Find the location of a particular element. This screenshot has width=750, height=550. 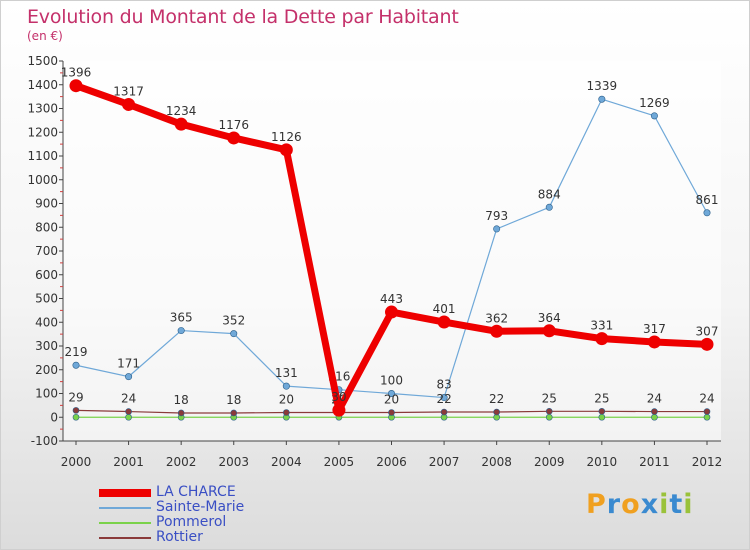

data-label-la-charce: 1317 is located at coordinates (128, 91).